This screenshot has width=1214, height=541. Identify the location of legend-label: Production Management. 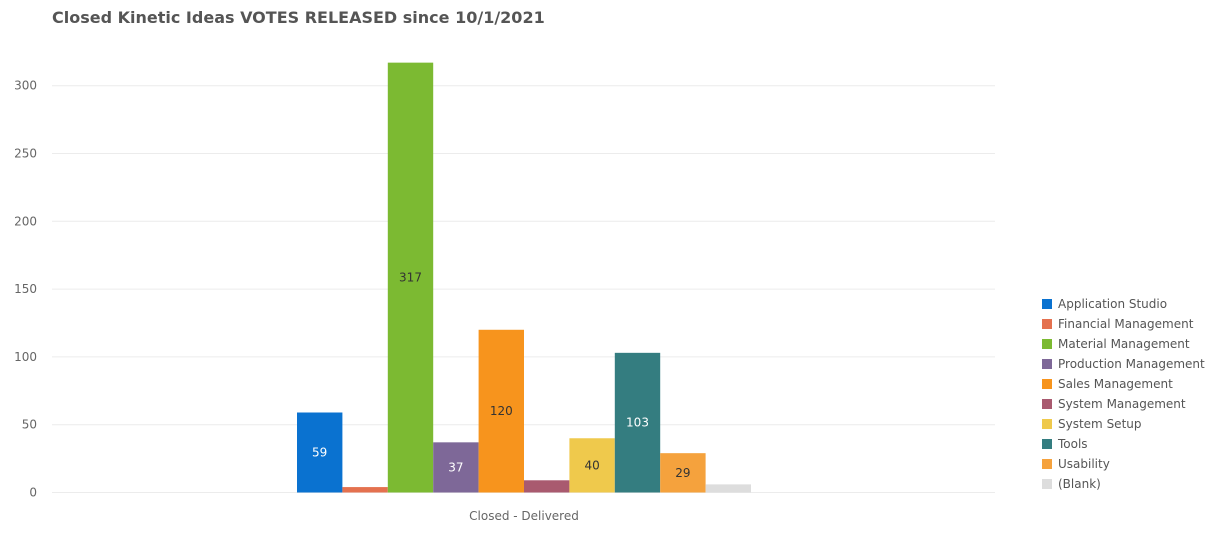
(1131, 364).